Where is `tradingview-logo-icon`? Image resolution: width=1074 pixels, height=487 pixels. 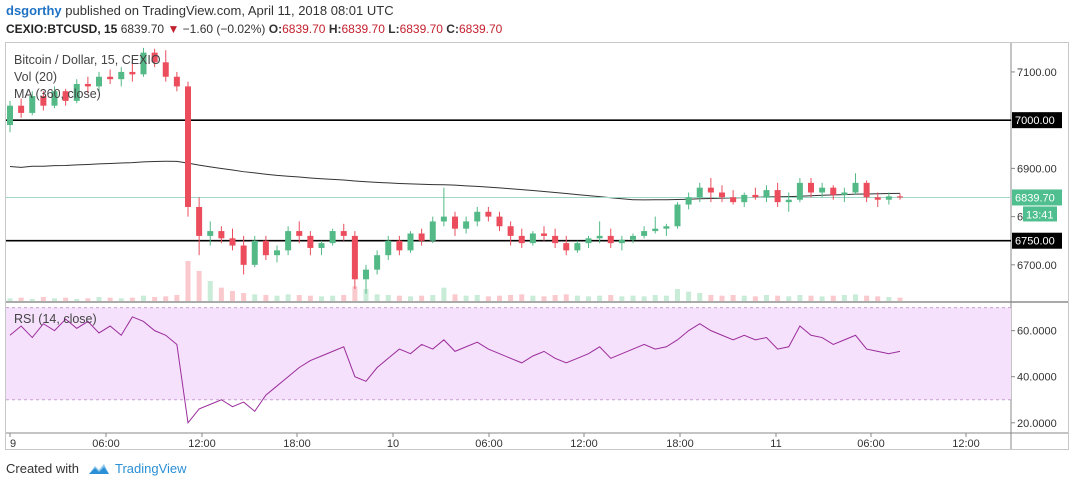 tradingview-logo-icon is located at coordinates (99, 470).